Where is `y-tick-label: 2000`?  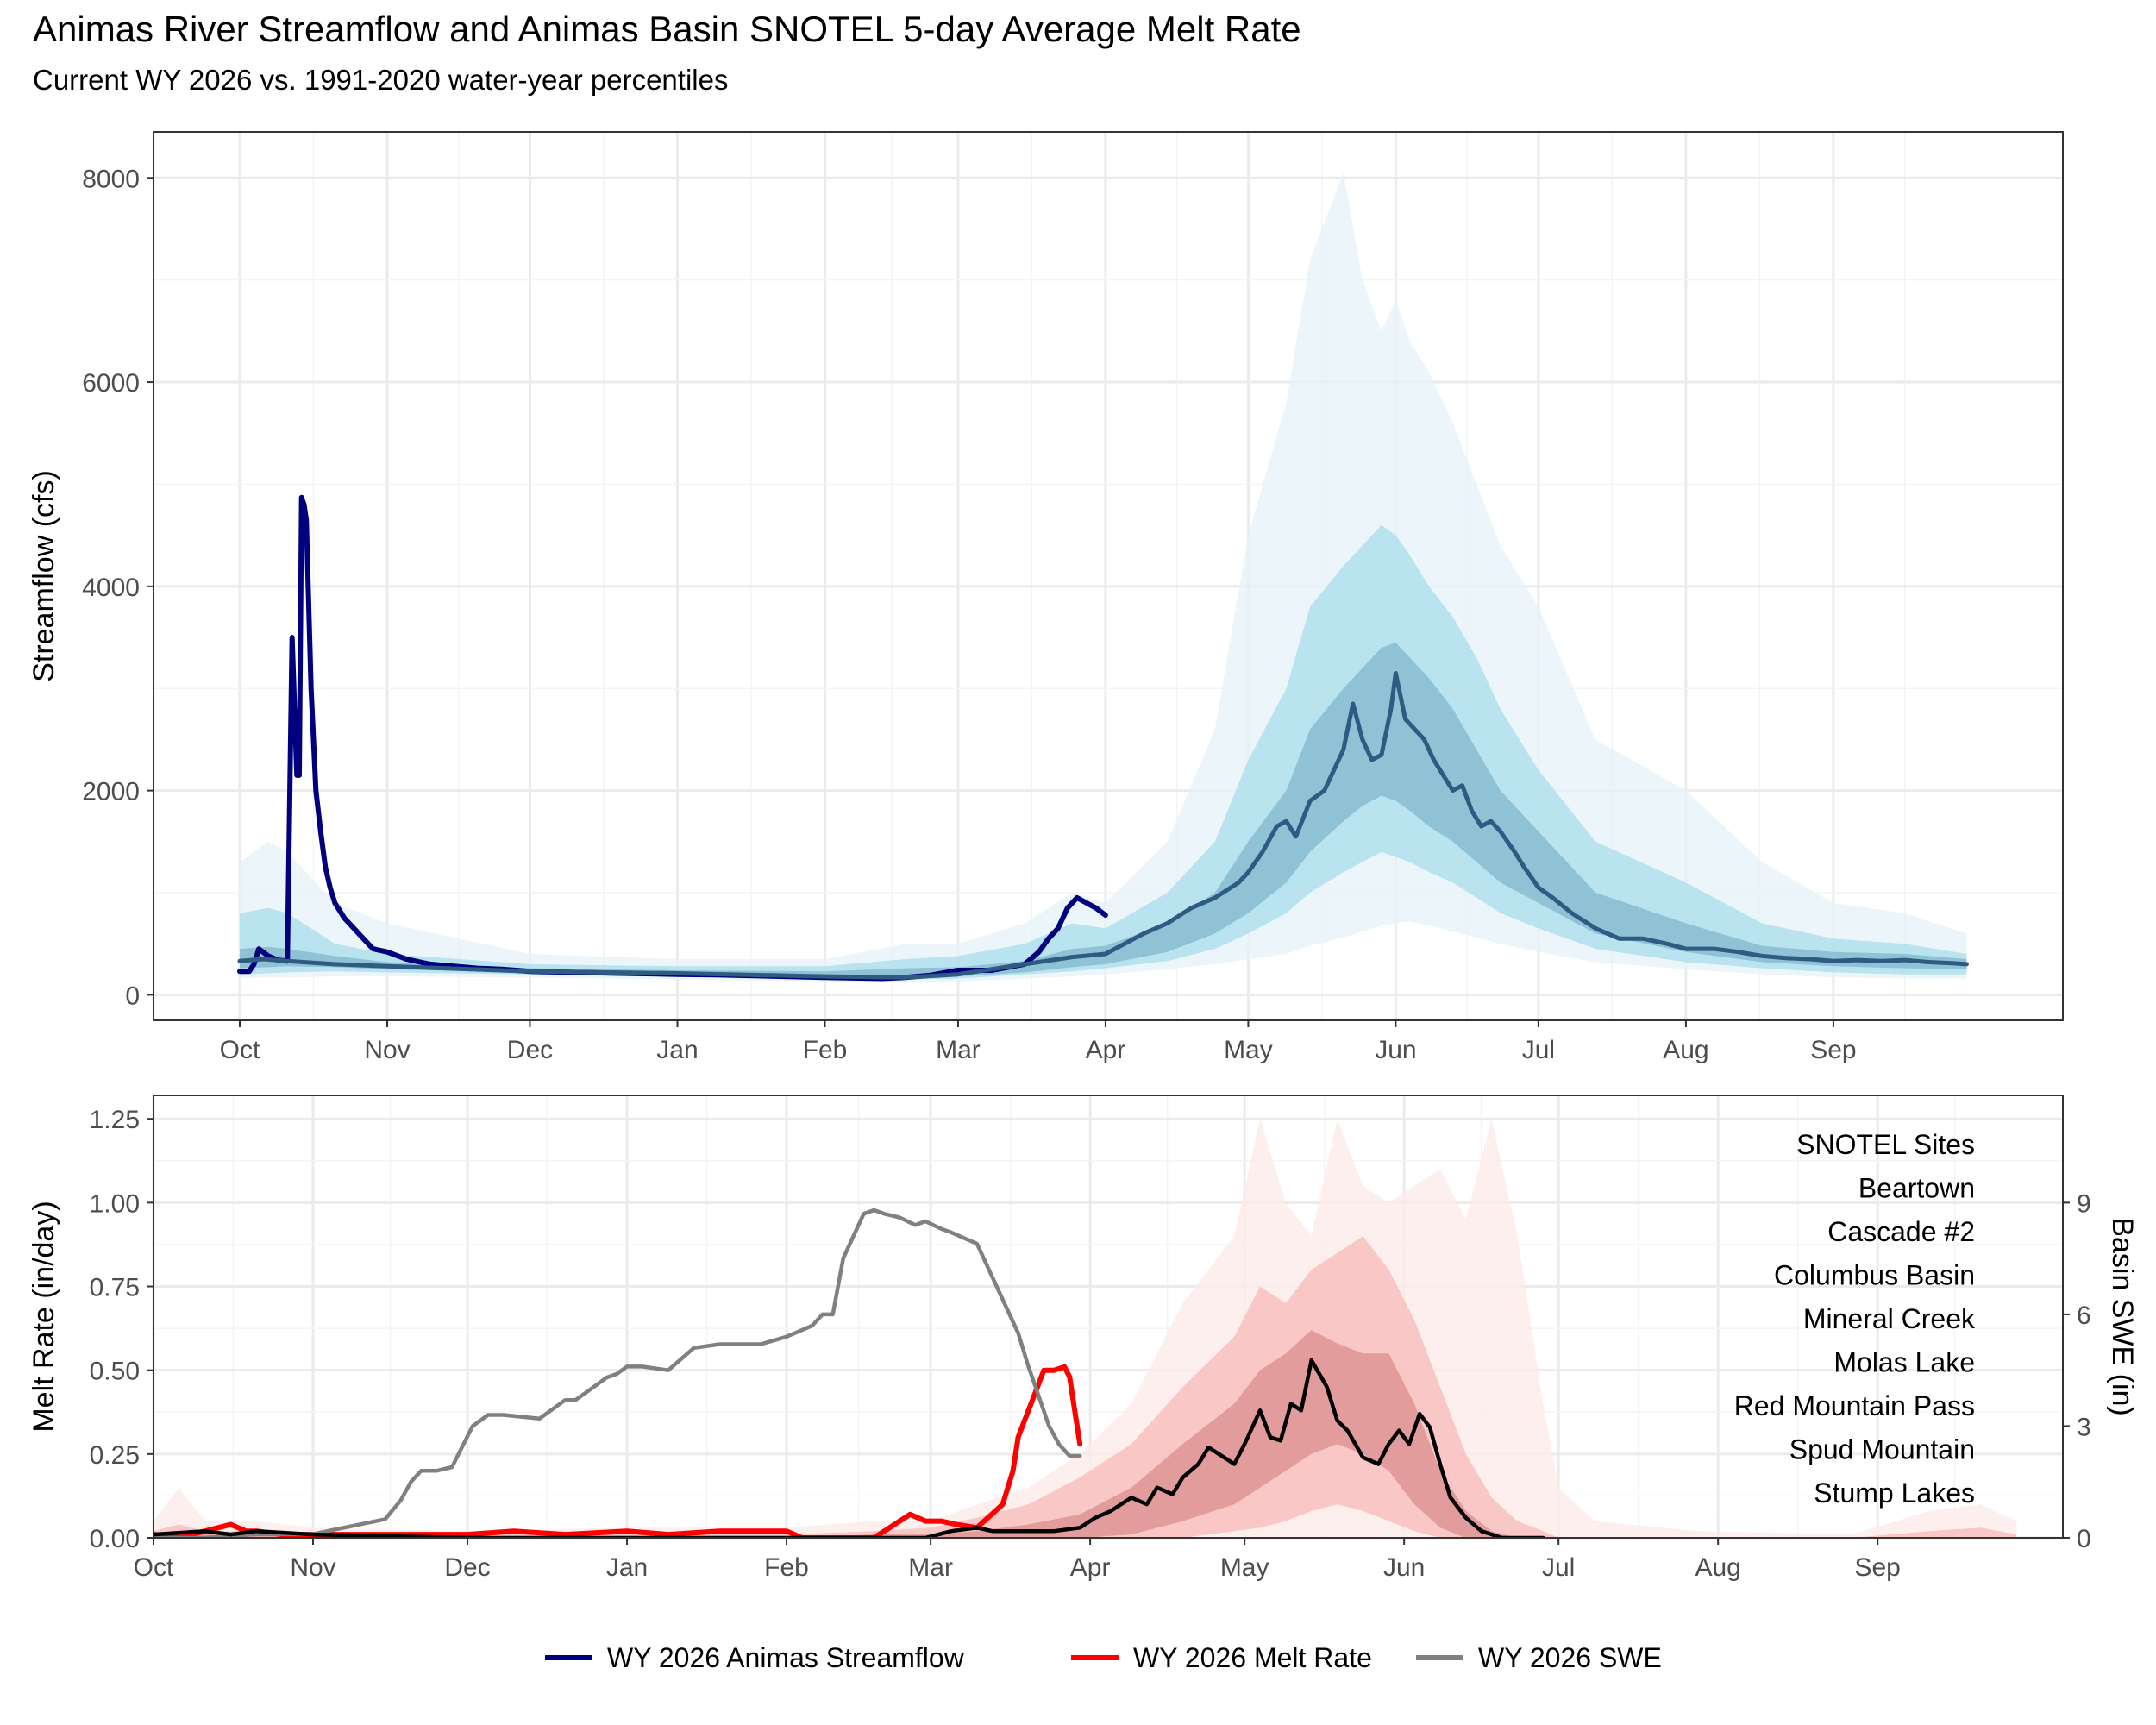
y-tick-label: 2000 is located at coordinates (111, 792).